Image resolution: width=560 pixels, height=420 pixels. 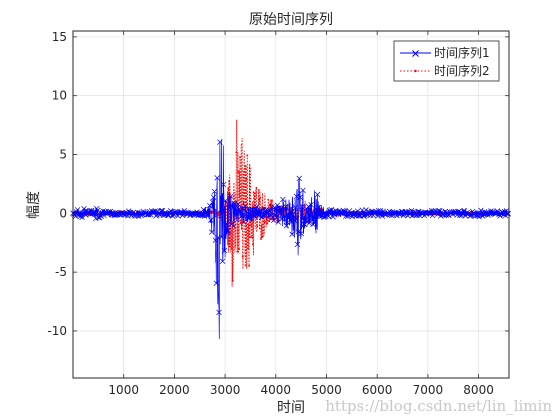 I want to click on legend: 时间序列1 时间序列2, so click(x=446, y=61).